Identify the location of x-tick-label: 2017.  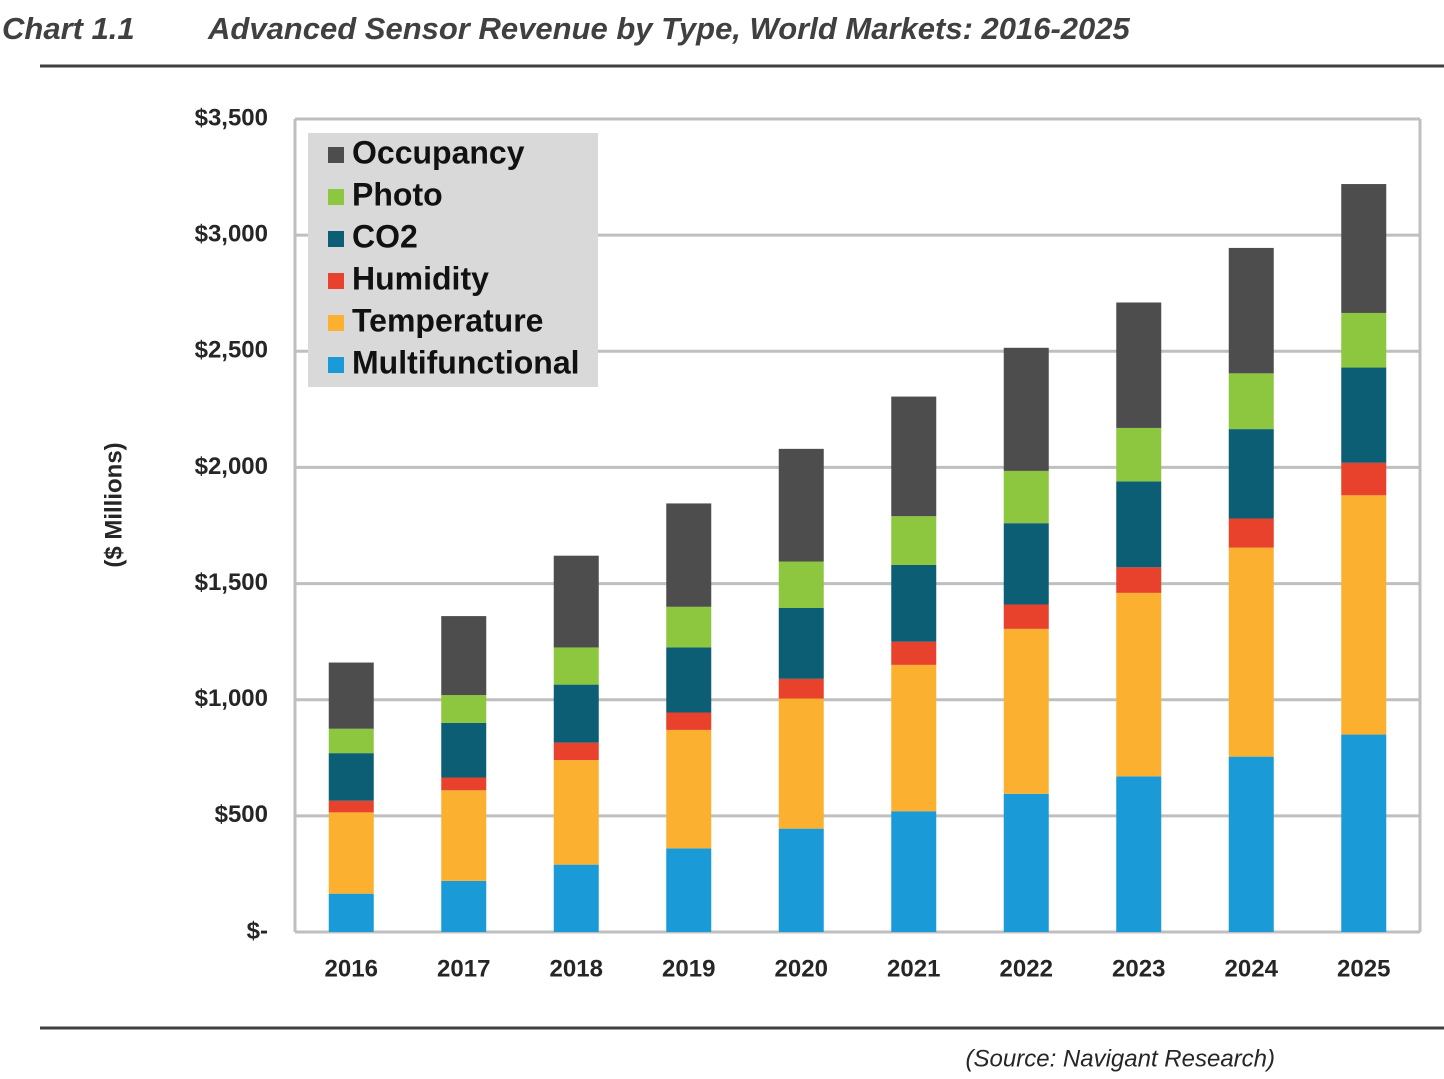
(463, 968).